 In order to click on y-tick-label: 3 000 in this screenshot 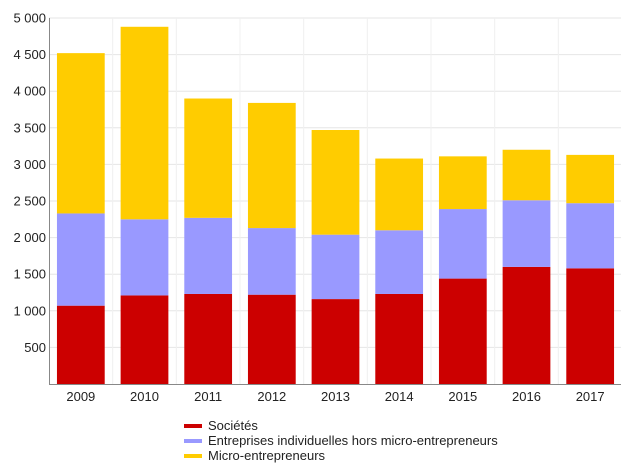, I will do `click(29, 164)`.